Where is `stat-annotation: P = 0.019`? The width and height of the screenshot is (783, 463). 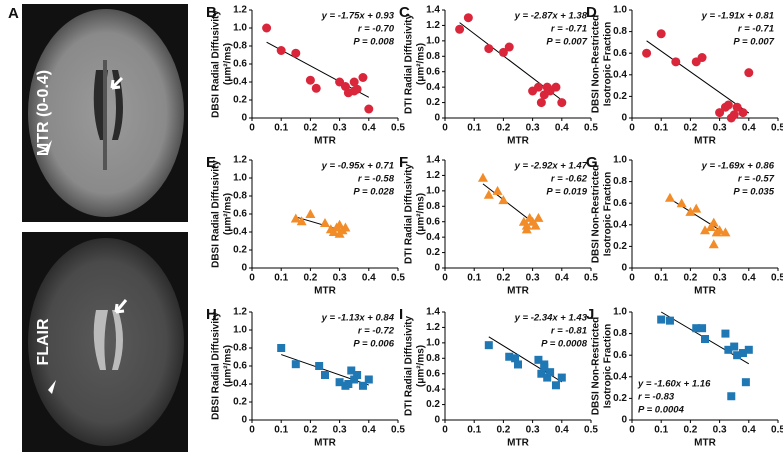 stat-annotation: P = 0.019 is located at coordinates (566, 192).